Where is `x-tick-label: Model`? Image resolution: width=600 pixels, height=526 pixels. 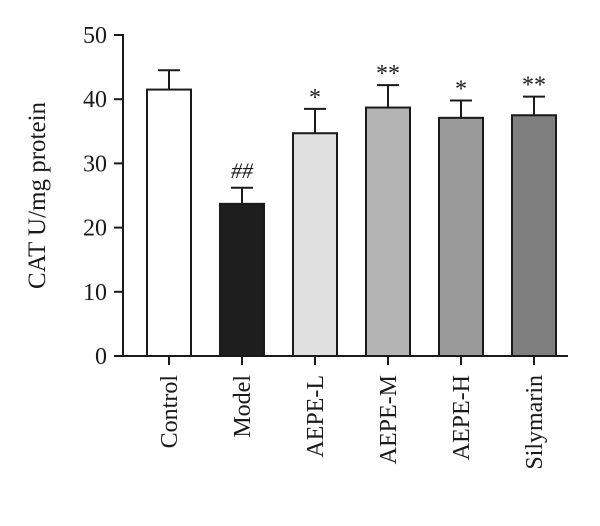
x-tick-label: Model is located at coordinates (243, 406).